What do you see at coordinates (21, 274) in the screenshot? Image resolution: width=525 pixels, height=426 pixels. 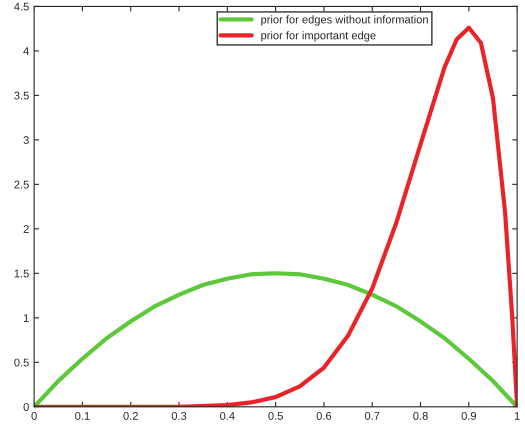 I see `y-tick-label: 1.5` at bounding box center [21, 274].